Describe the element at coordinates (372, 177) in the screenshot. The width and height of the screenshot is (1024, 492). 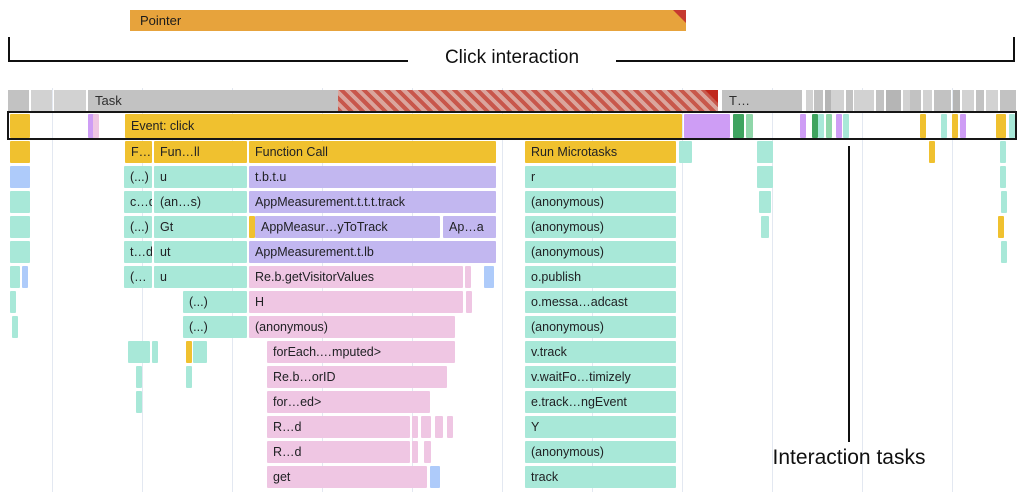
I see `flame-bar: t.b.t.u` at that location.